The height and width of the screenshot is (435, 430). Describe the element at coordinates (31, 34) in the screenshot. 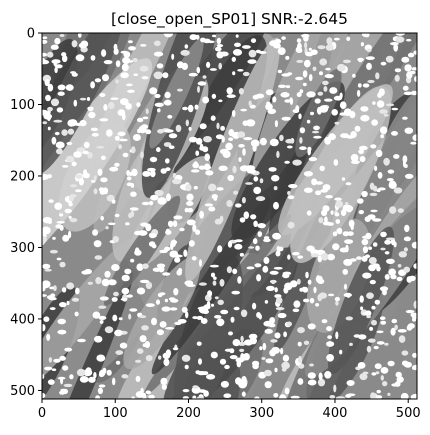

I see `y-tick-label: 0` at that location.